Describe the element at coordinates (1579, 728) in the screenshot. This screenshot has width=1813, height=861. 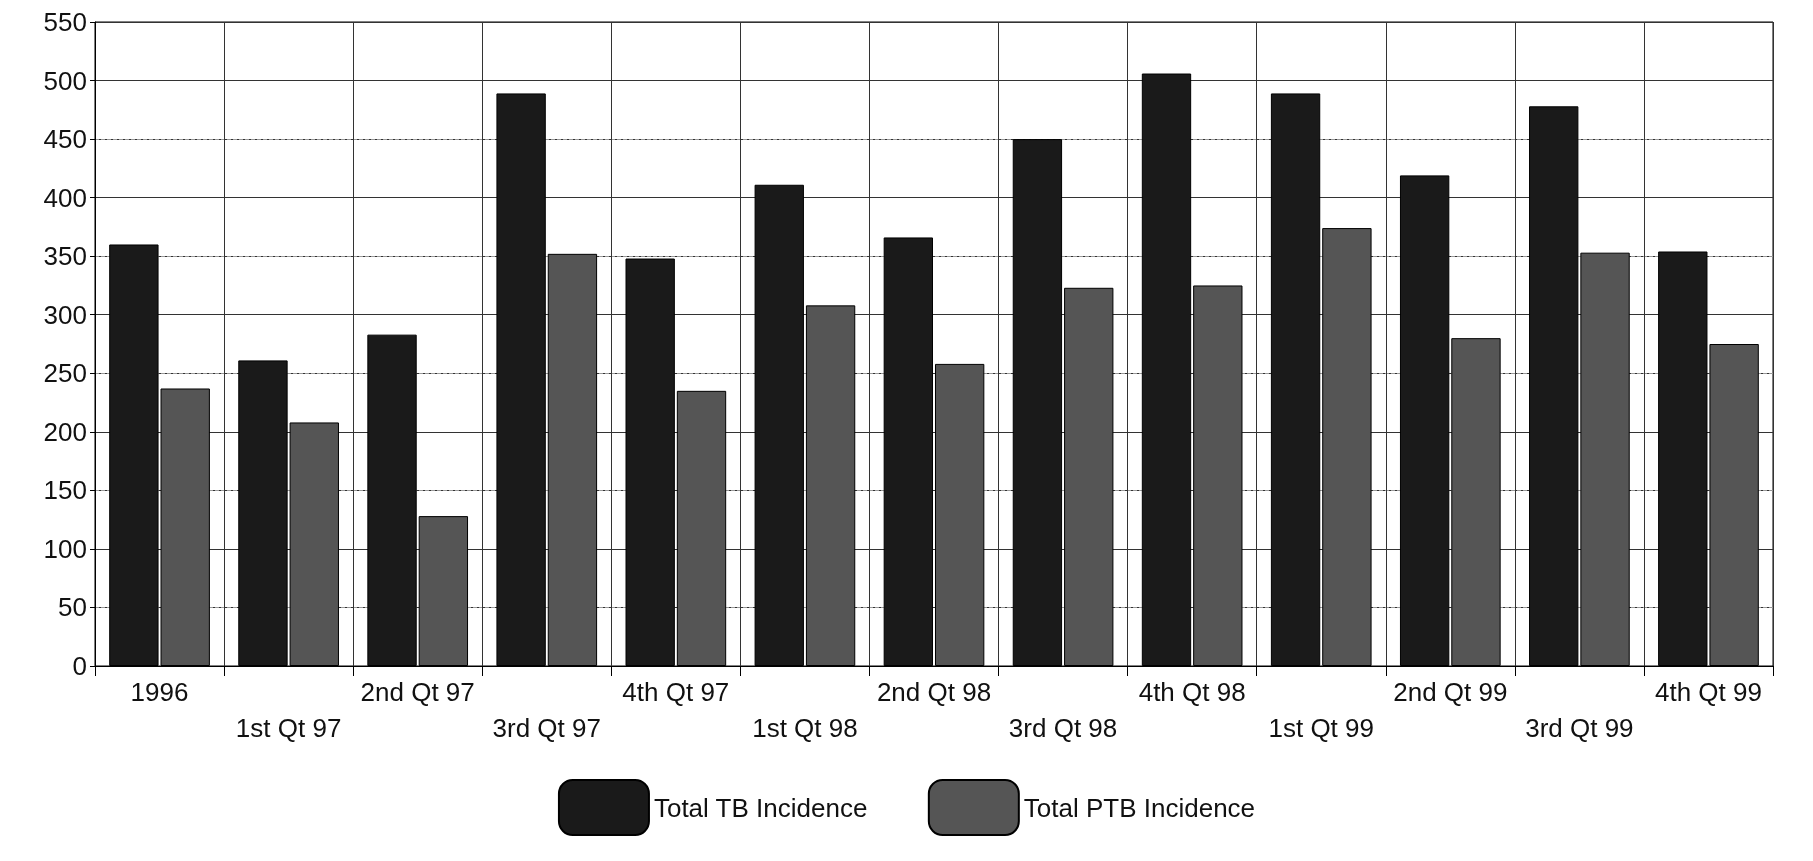
I see `x-tick-label: 3rd Qt 99` at that location.